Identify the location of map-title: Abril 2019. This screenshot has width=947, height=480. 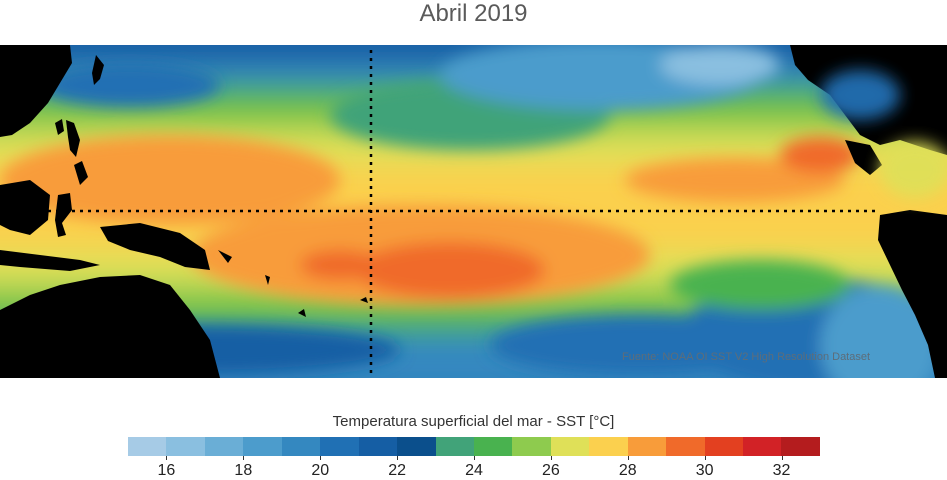
(473, 13).